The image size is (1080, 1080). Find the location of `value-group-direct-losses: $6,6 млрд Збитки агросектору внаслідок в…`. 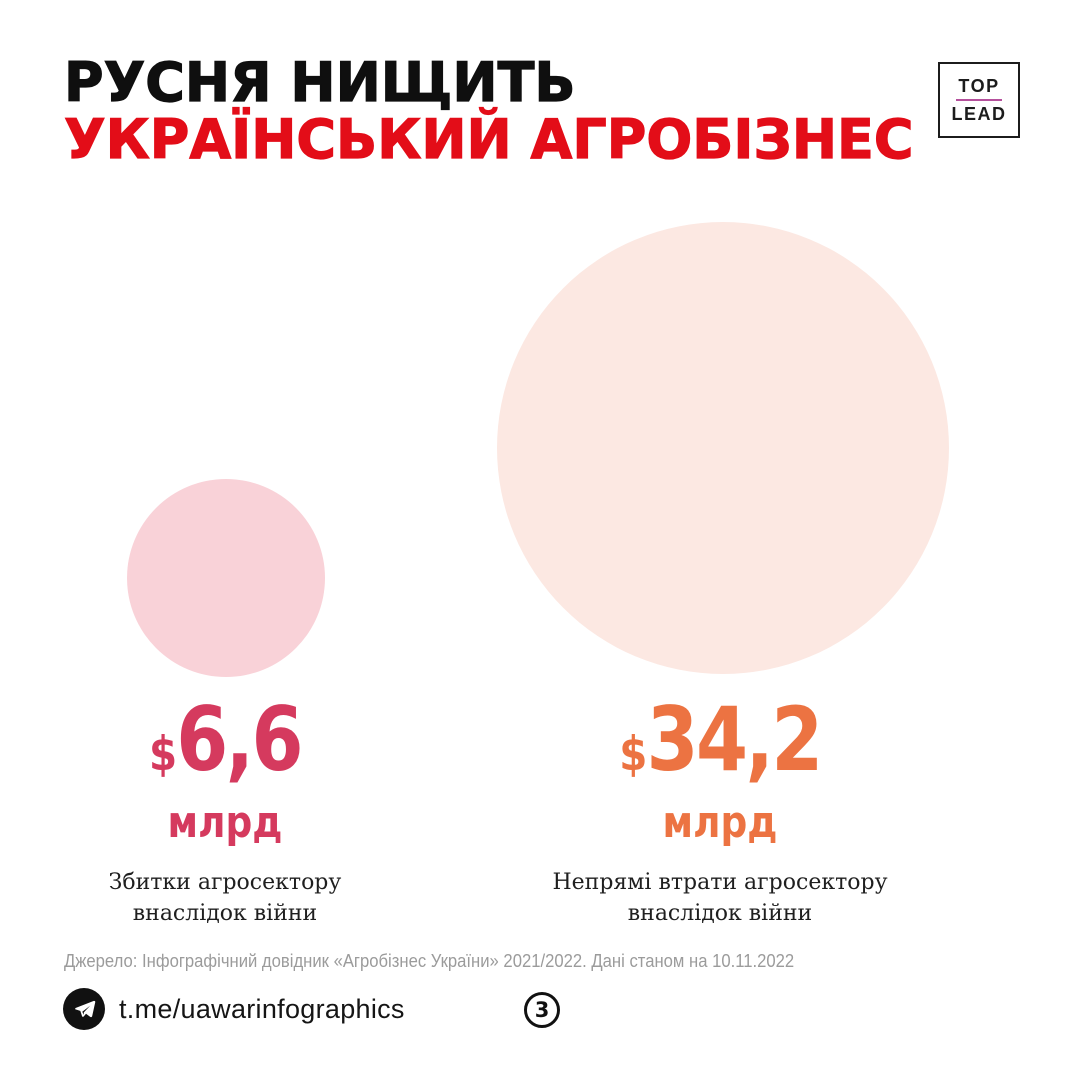

value-group-direct-losses: $6,6 млрд Збитки агросектору внаслідок в… is located at coordinates (225, 812).